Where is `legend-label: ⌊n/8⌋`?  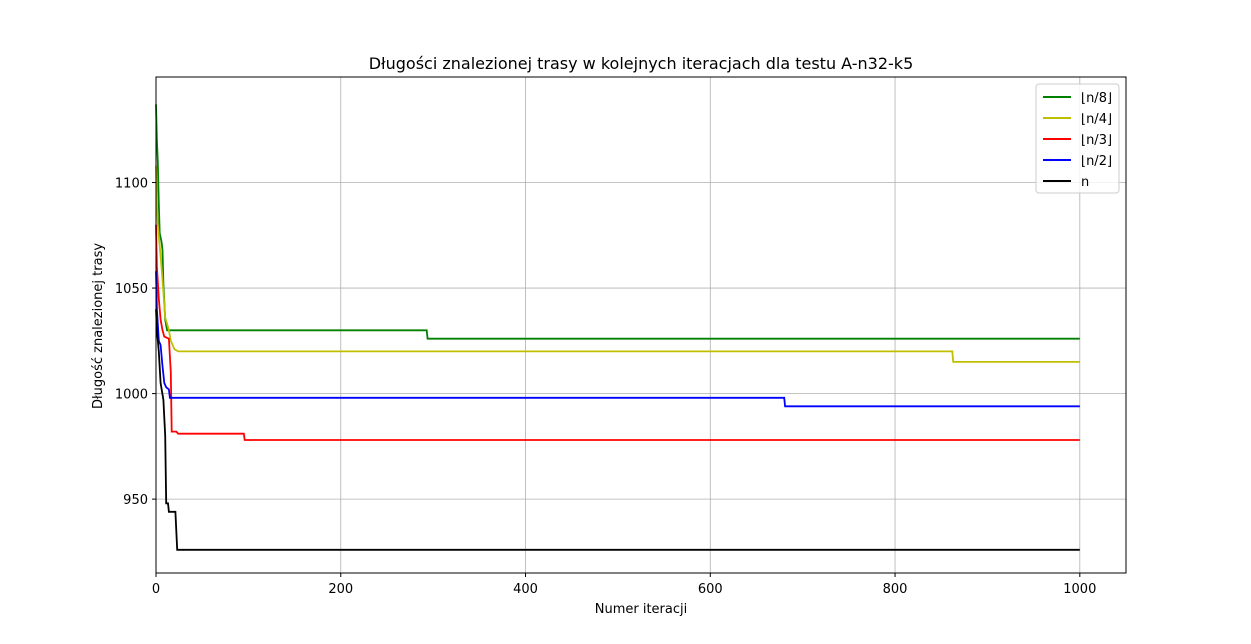 legend-label: ⌊n/8⌋ is located at coordinates (1096, 98).